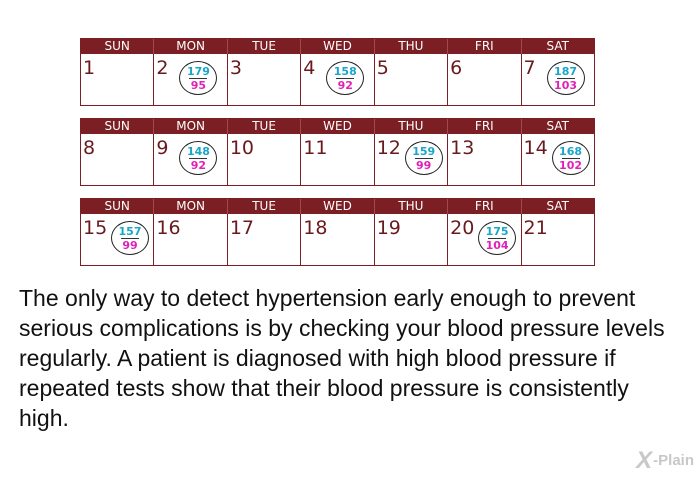 The height and width of the screenshot is (480, 700). Describe the element at coordinates (345, 71) in the screenshot. I see `systolic-value: 158` at that location.